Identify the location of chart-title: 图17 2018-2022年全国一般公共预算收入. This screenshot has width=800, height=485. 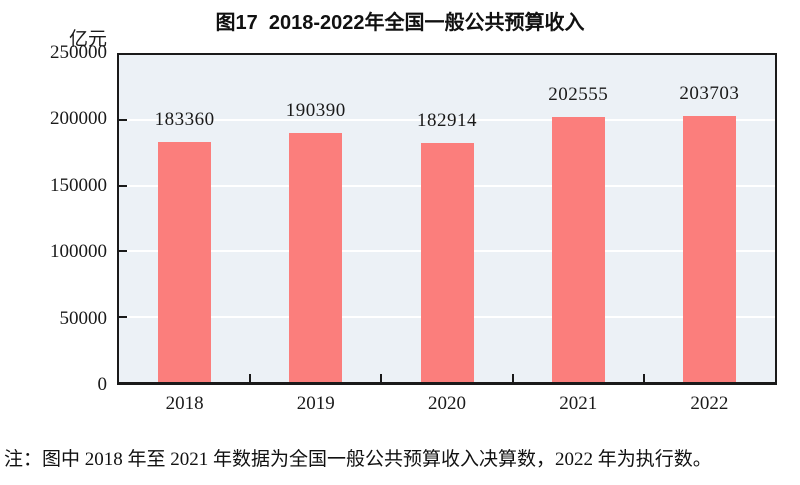
(400, 23).